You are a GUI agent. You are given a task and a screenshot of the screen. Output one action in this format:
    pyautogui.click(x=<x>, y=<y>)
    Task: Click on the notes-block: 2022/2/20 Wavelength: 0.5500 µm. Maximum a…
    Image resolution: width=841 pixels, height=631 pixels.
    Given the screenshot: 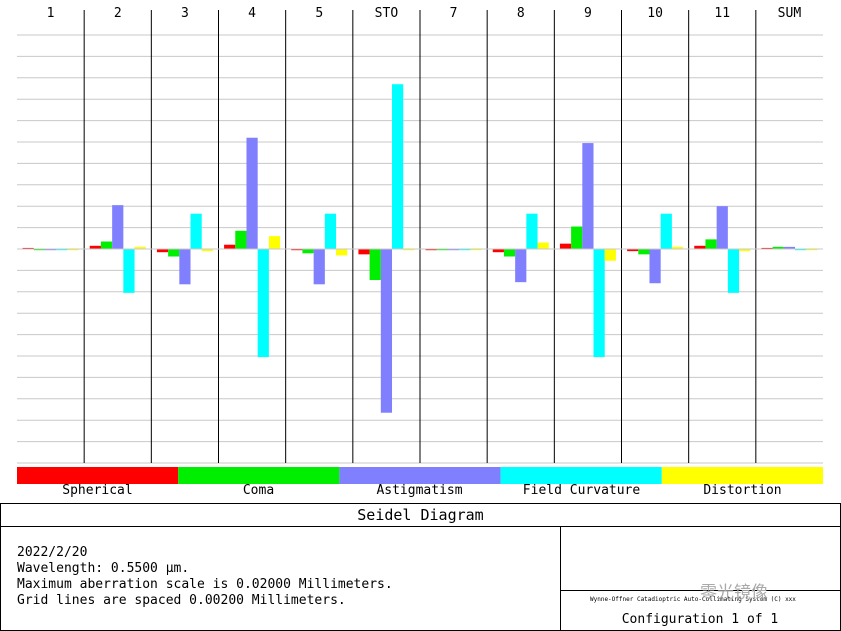 What is the action you would take?
    pyautogui.click(x=205, y=577)
    